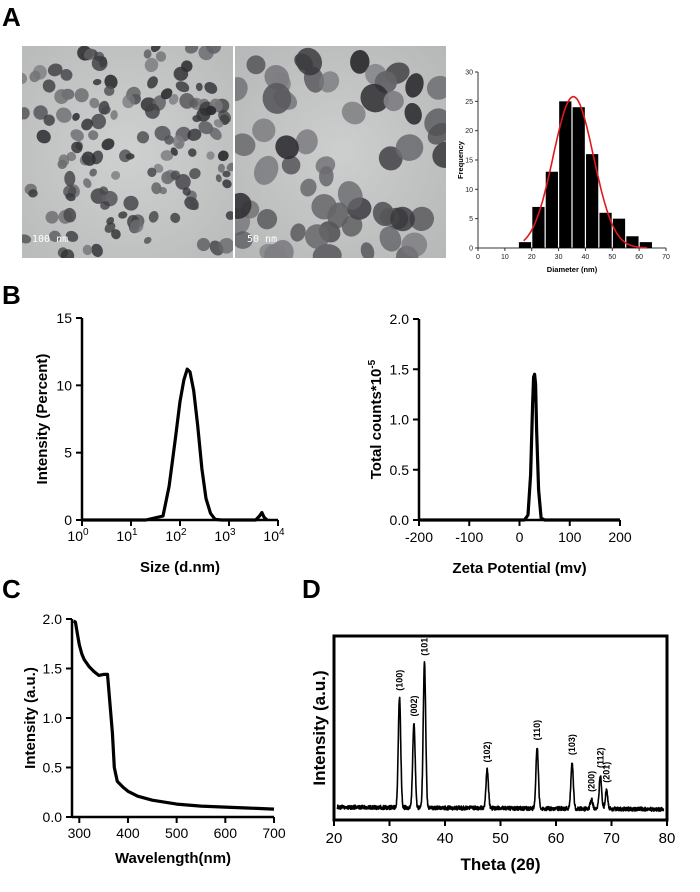  What do you see at coordinates (400, 420) in the screenshot?
I see `y-tick-label: 1.0` at bounding box center [400, 420].